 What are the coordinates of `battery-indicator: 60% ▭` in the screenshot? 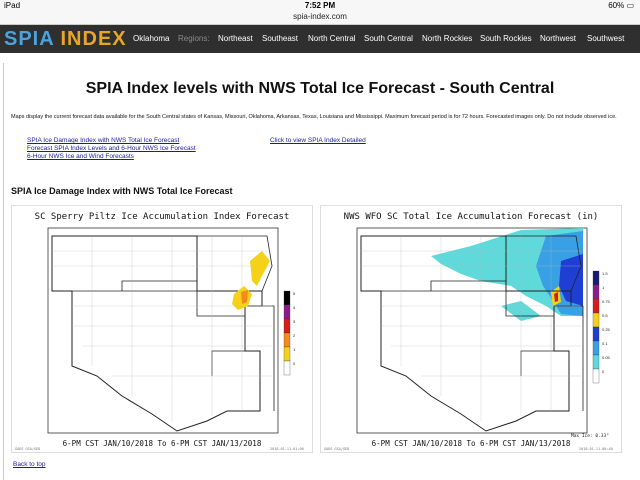 It's located at (621, 5).